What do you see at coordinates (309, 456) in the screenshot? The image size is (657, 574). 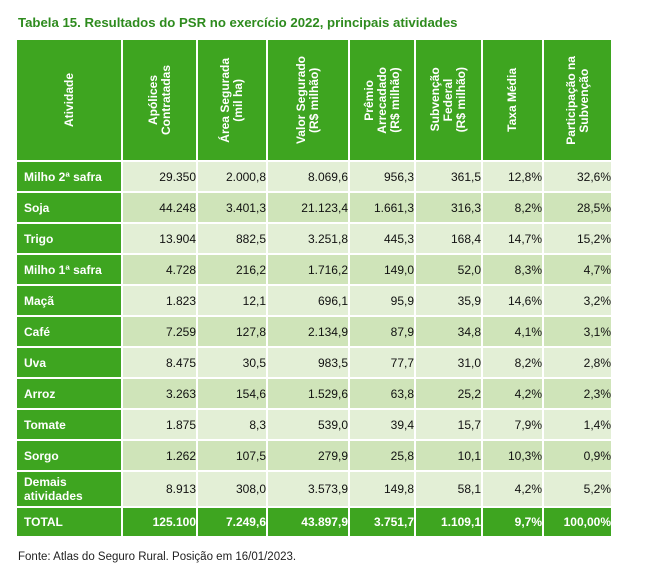 I see `data-cell: 279,9` at bounding box center [309, 456].